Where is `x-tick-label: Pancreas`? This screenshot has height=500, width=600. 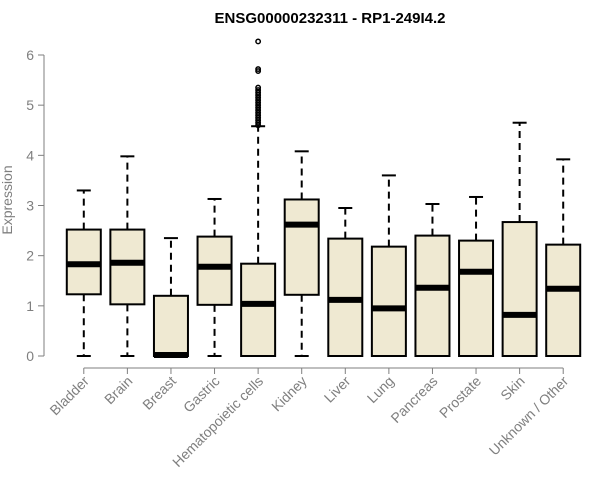
x-tick-label: Pancreas is located at coordinates (413, 399).